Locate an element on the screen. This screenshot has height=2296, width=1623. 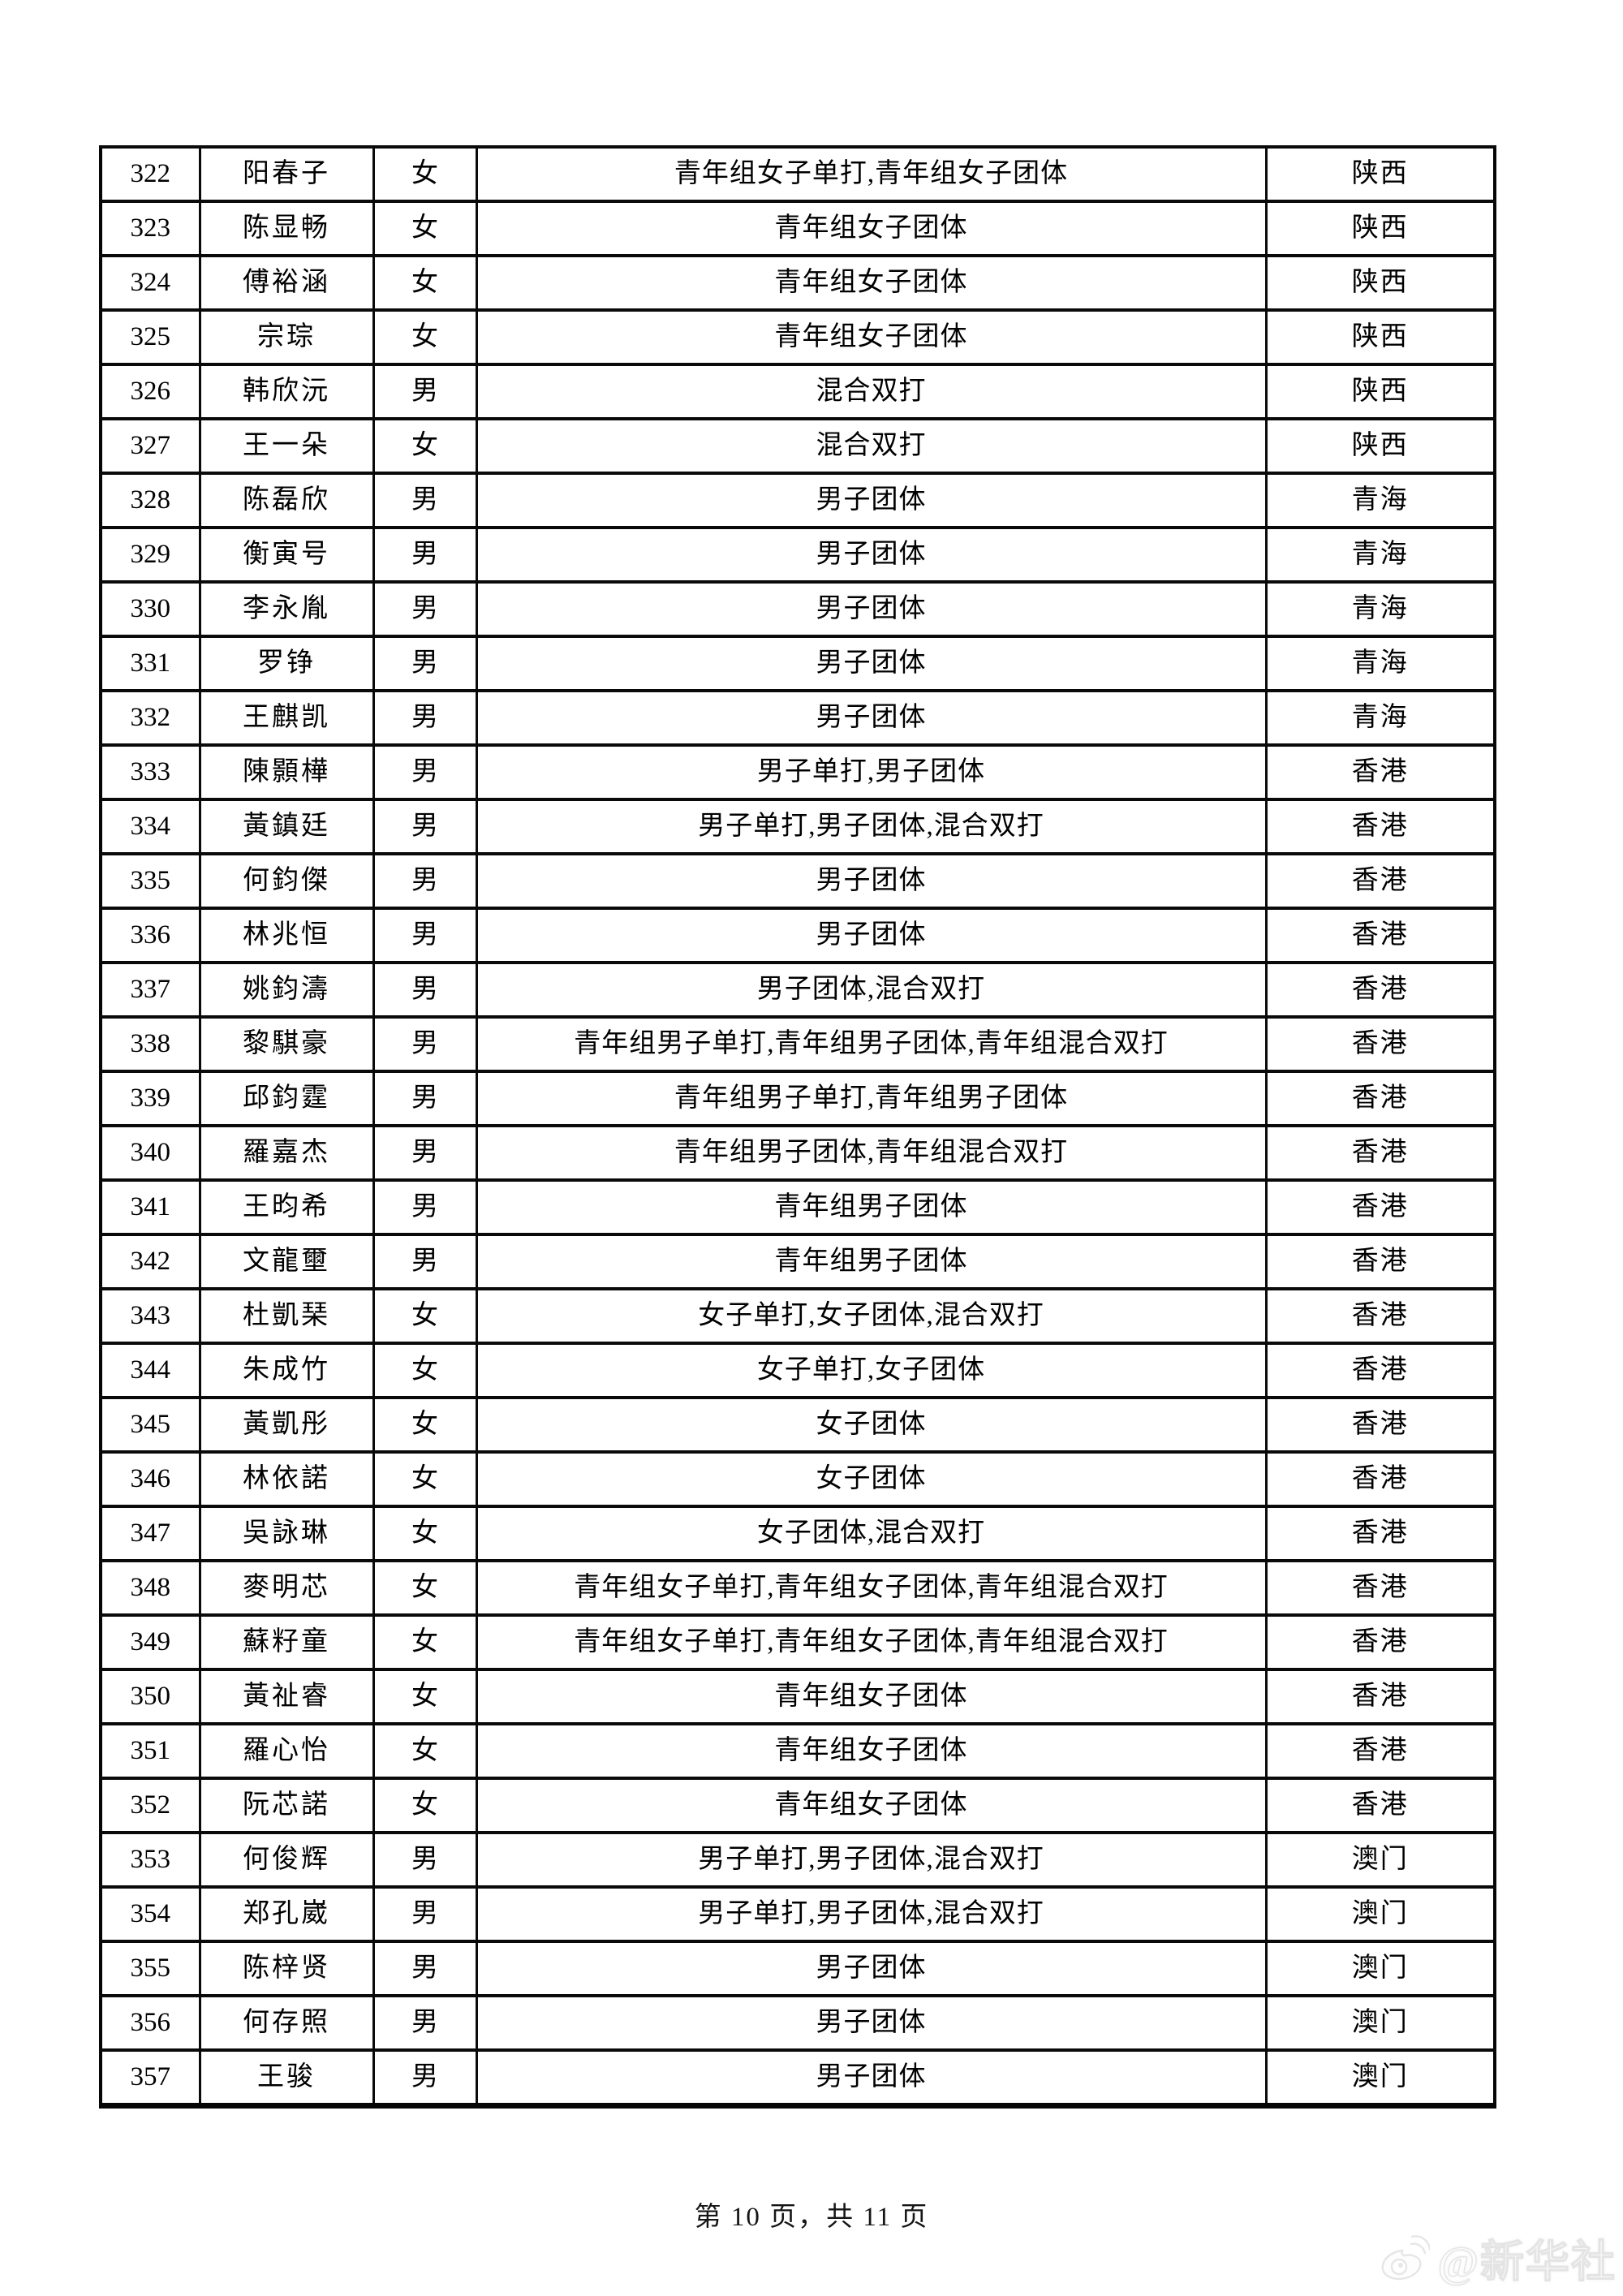
cell-events: 女子单打,女子团体 is located at coordinates (871, 1371).